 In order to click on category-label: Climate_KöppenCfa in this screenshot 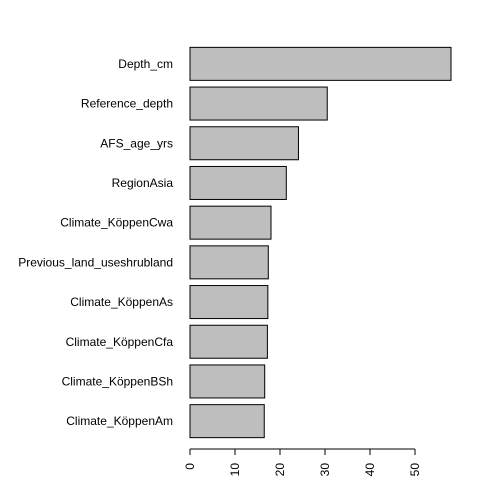, I will do `click(120, 342)`.